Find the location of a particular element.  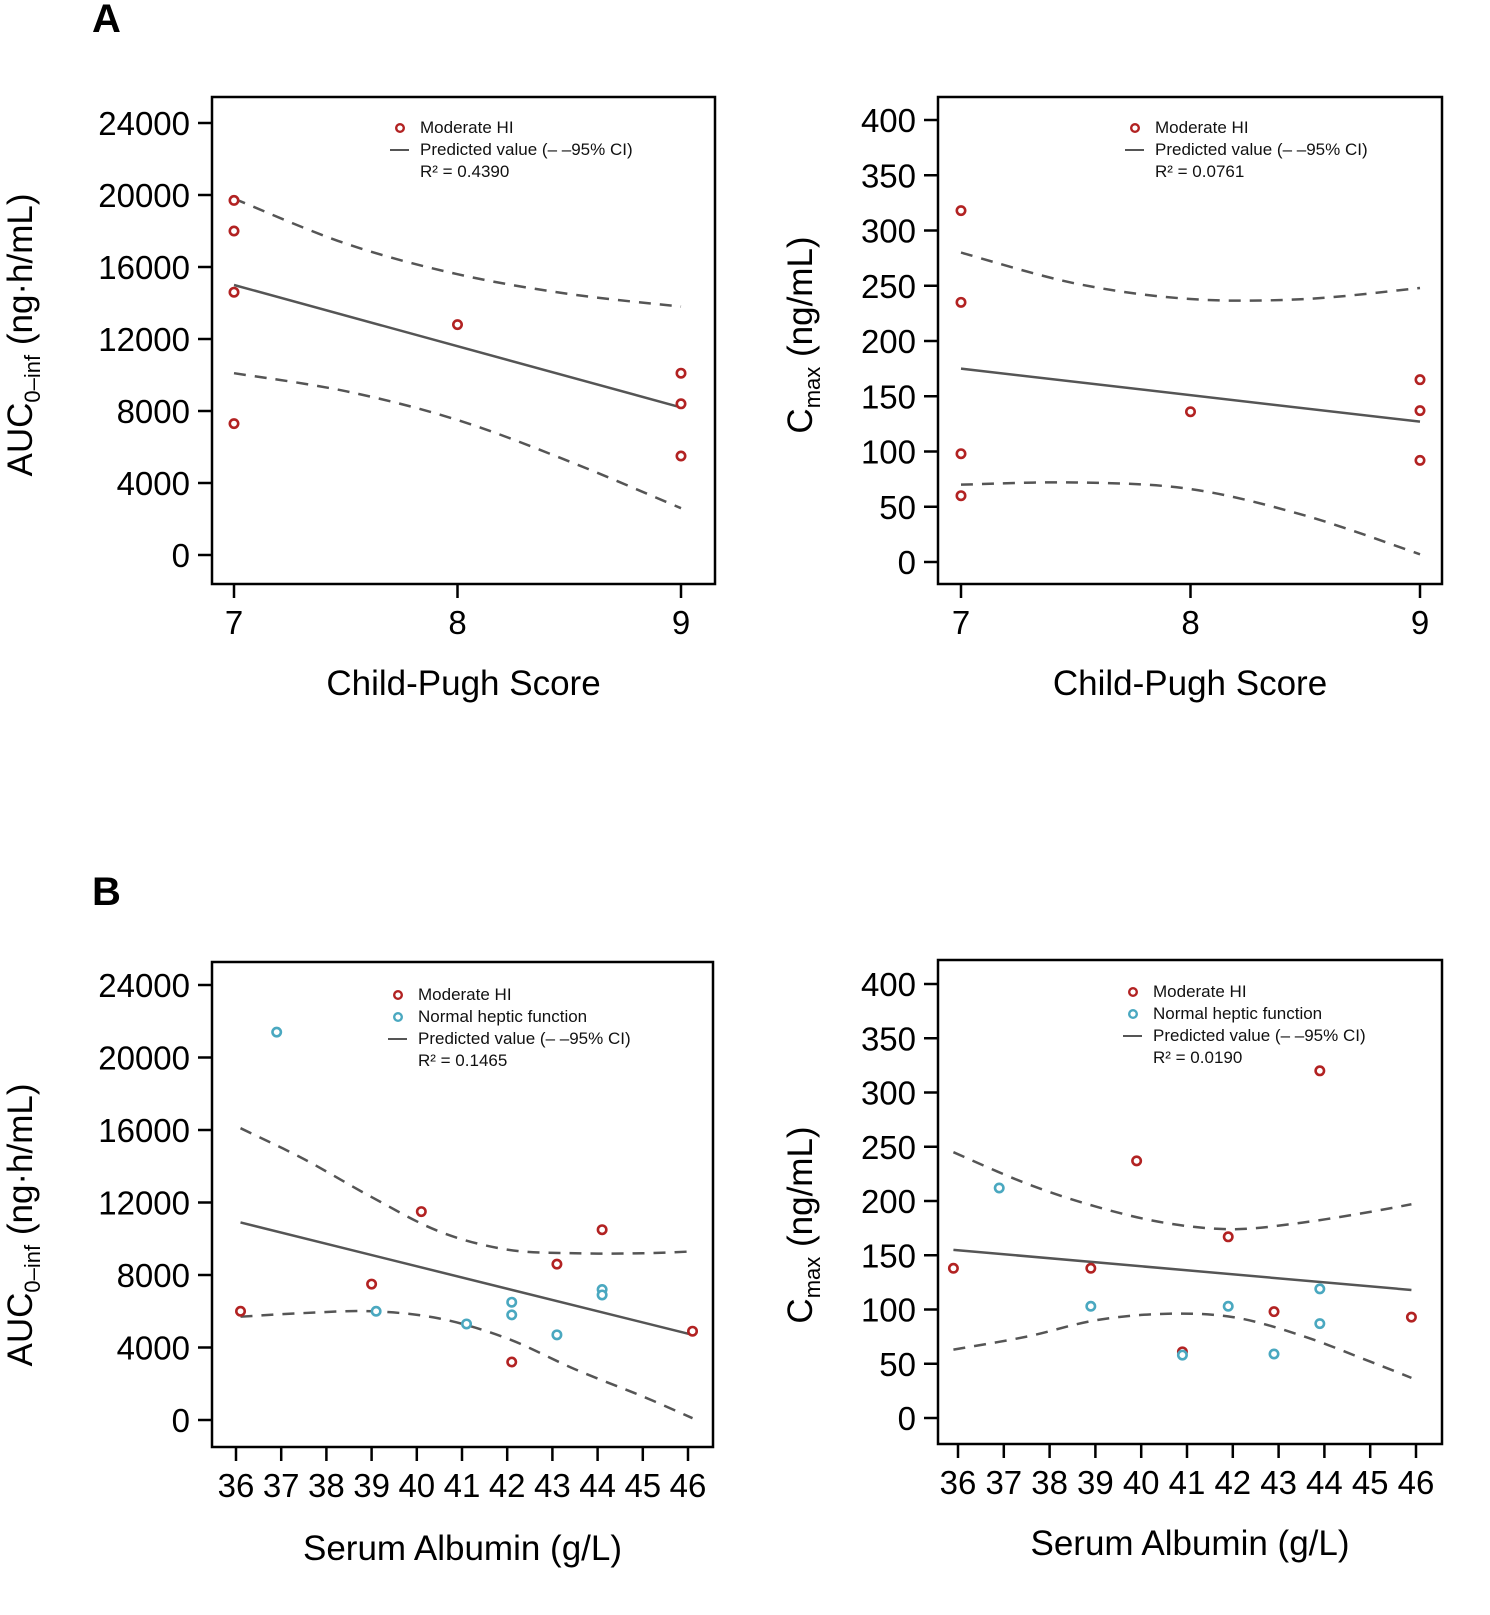

plot-frame is located at coordinates (463, 340).